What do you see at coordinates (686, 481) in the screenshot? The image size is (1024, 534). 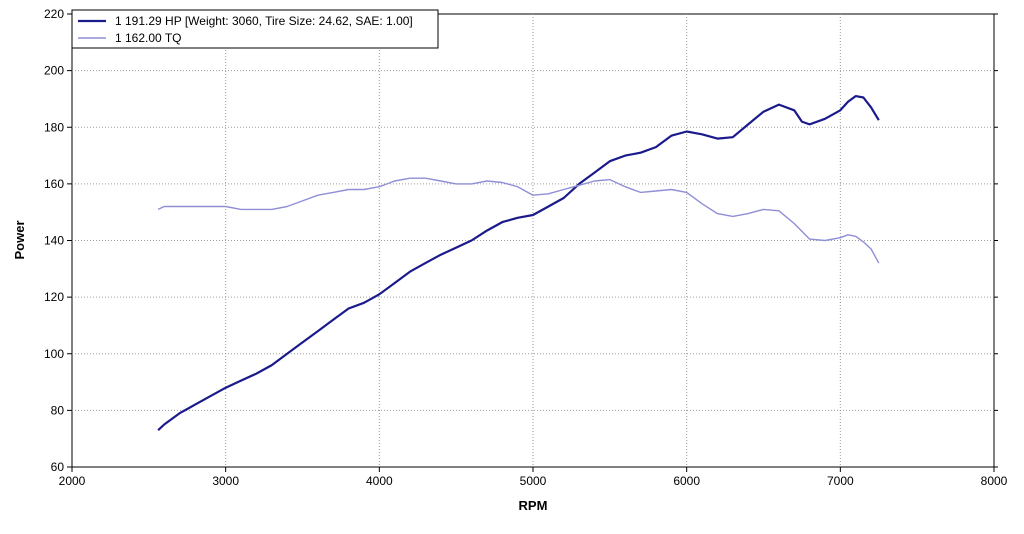 I see `x-tick-label: 6000` at bounding box center [686, 481].